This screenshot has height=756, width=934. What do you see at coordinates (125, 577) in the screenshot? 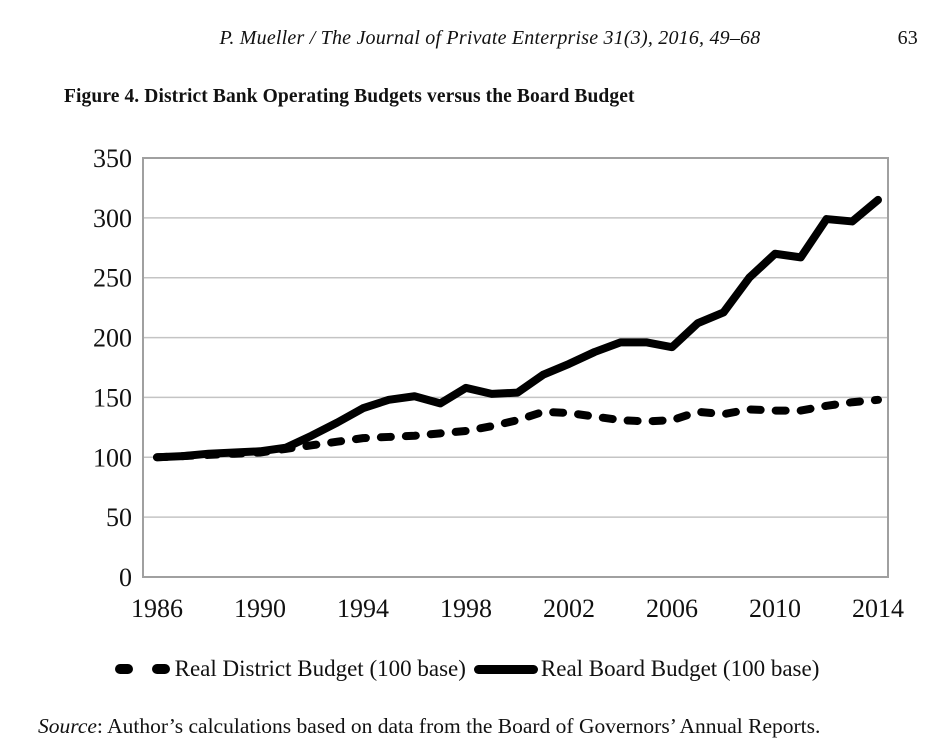
I see `svg-text: 0` at bounding box center [125, 577].